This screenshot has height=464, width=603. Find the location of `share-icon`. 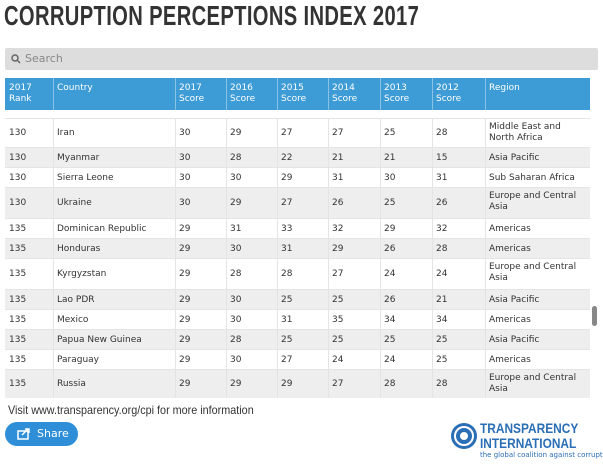

share-icon is located at coordinates (23, 434).